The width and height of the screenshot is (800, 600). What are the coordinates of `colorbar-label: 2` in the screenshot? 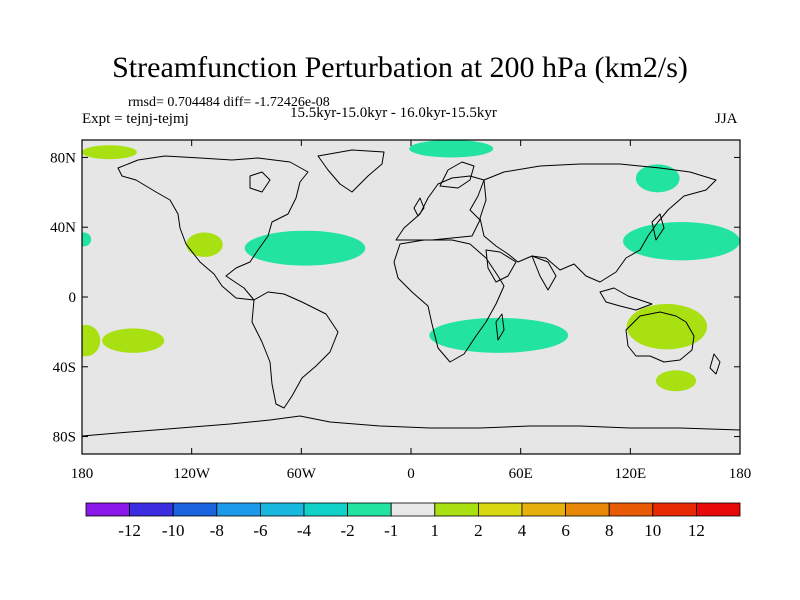 It's located at (478, 530).